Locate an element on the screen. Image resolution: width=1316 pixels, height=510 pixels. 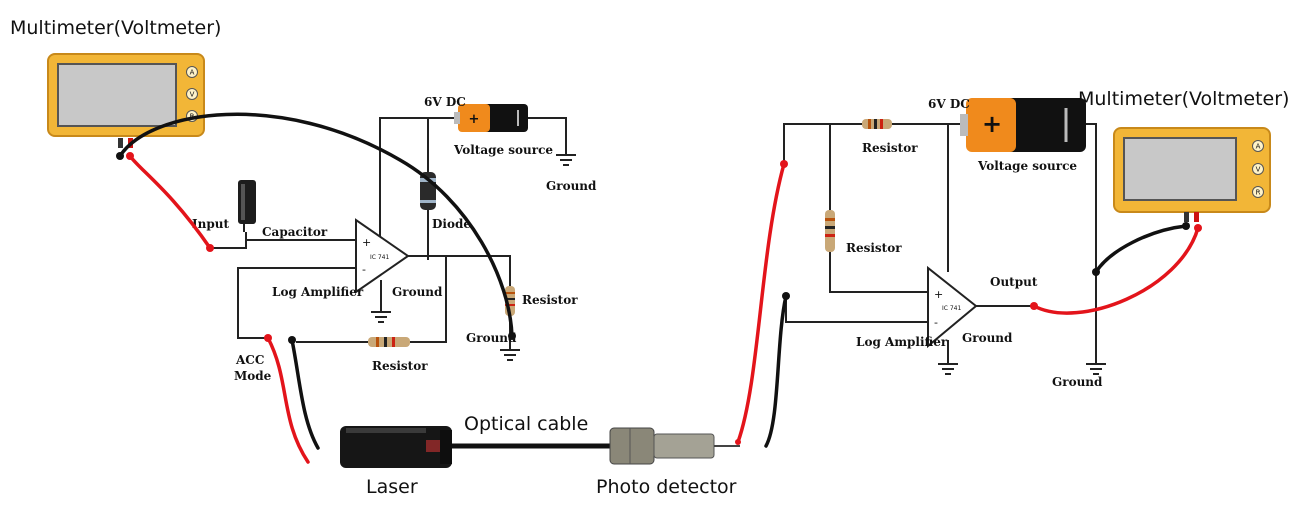
photo-detector is located at coordinates (674, 446).